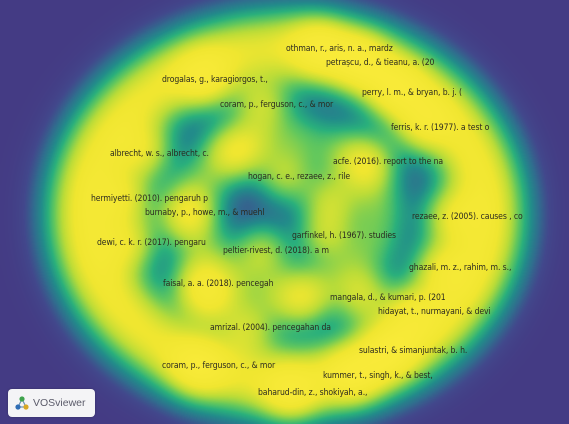 The image size is (569, 424). What do you see at coordinates (434, 312) in the screenshot?
I see `term-label-hidayat: hidayat, t., nurmayani, & devi` at bounding box center [434, 312].